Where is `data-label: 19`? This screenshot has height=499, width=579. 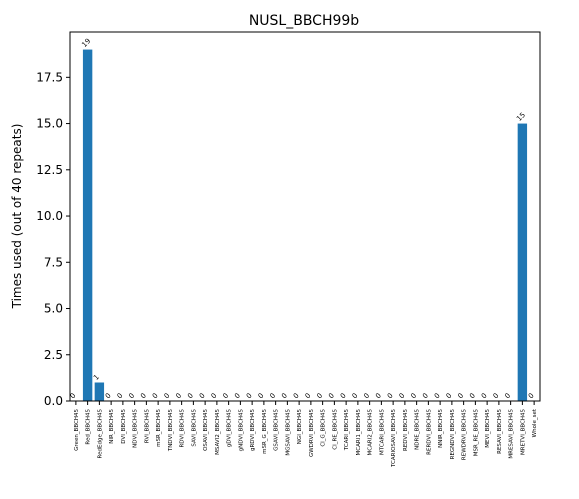
data-label: 19 is located at coordinates (86, 43).